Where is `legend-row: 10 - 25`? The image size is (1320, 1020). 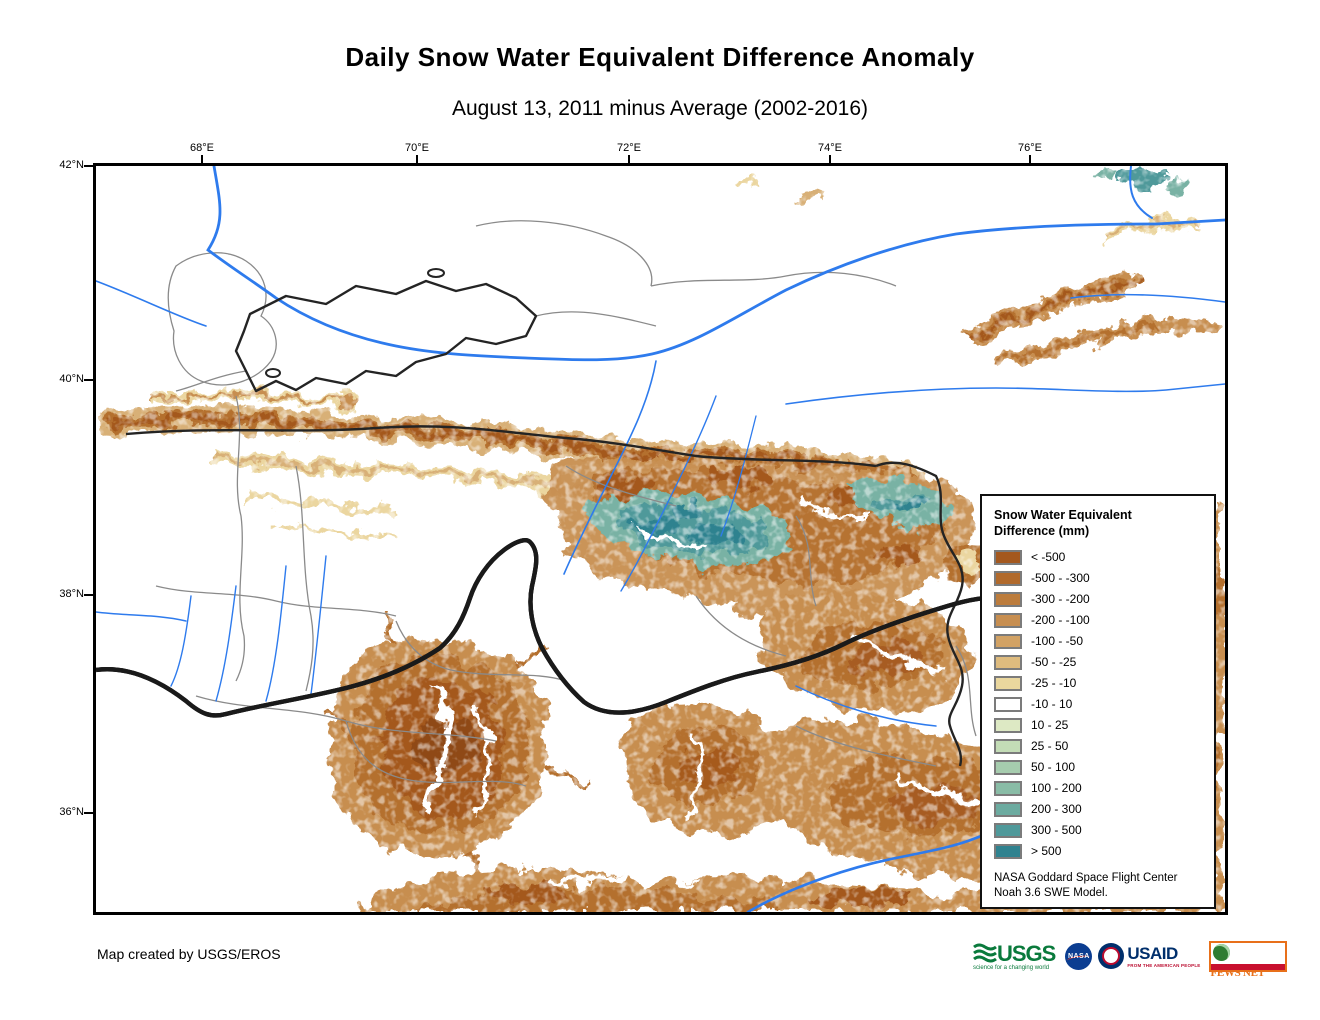 legend-row: 10 - 25 is located at coordinates (1099, 725).